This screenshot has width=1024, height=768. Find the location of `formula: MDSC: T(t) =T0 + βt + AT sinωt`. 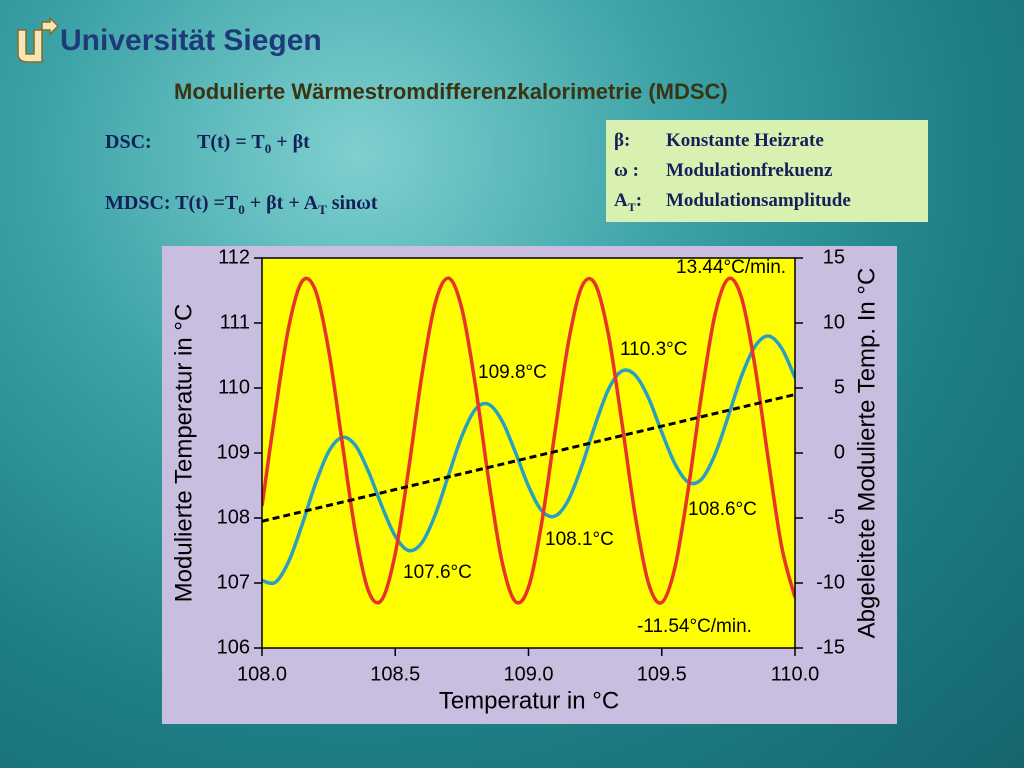

formula: MDSC: T(t) =T0 + βt + AT sinωt is located at coordinates (241, 205).